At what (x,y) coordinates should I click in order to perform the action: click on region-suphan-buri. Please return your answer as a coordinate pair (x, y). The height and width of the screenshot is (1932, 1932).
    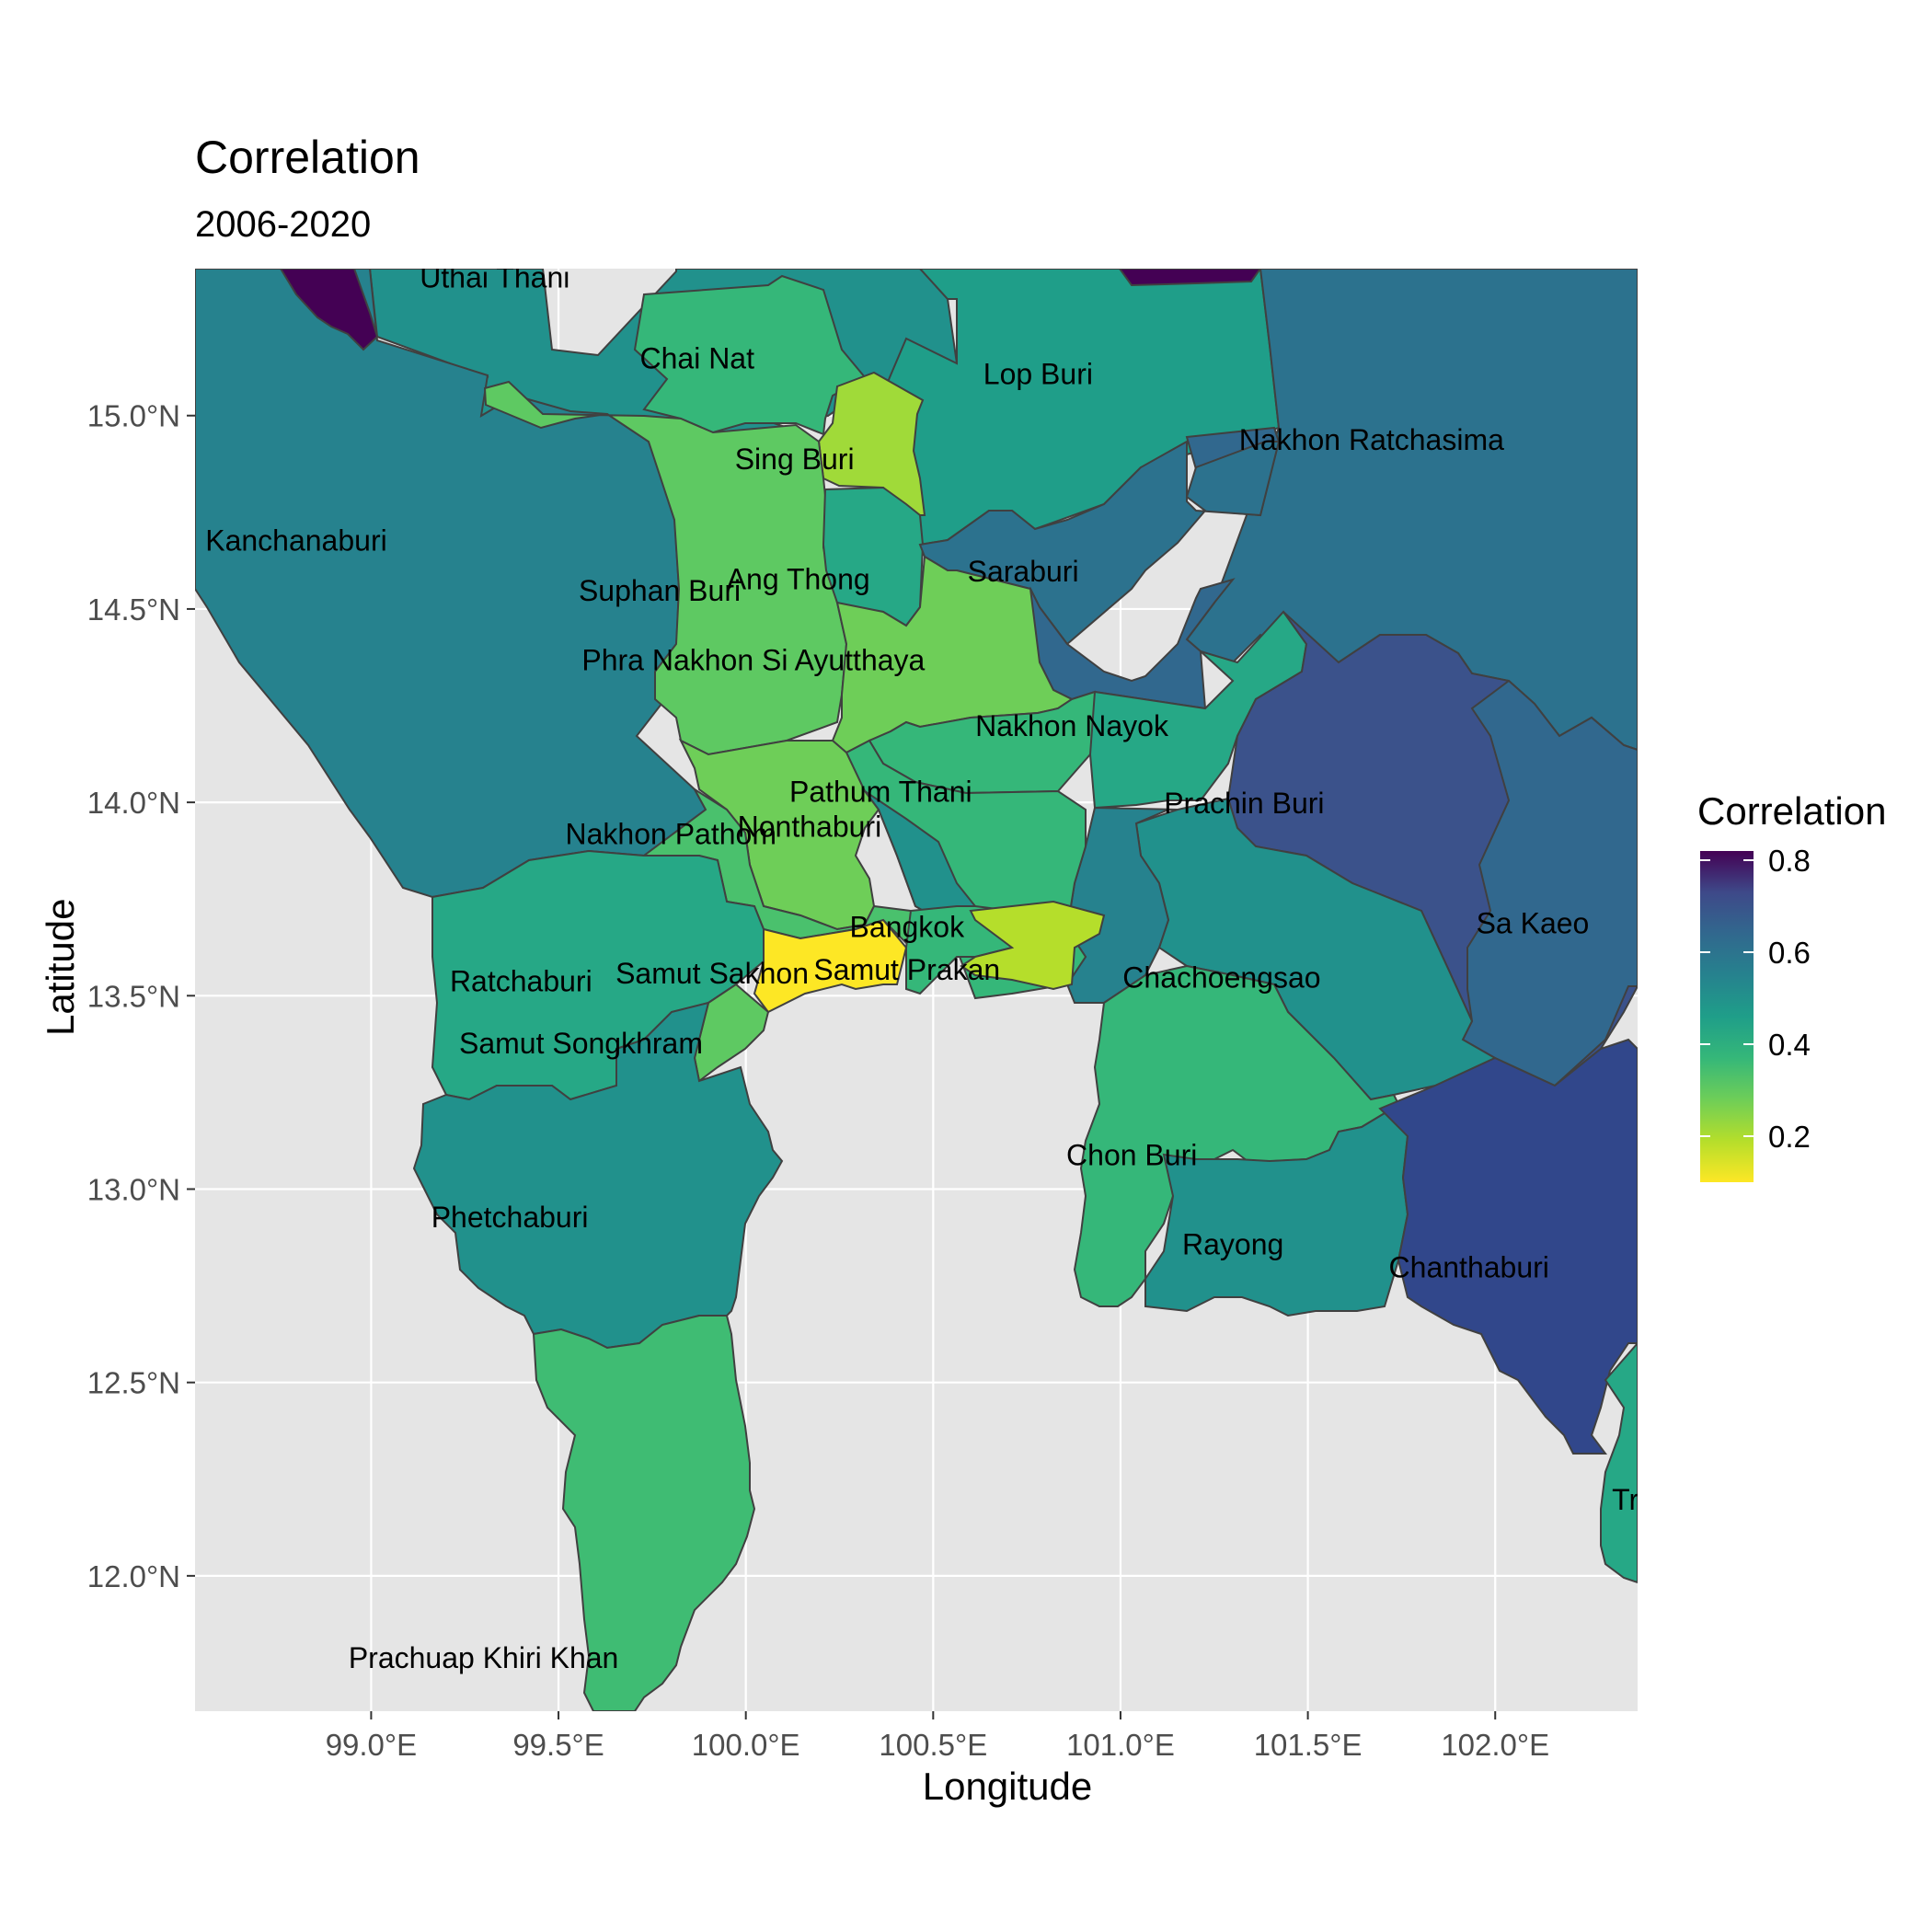
    Looking at the image, I should click on (665, 568).